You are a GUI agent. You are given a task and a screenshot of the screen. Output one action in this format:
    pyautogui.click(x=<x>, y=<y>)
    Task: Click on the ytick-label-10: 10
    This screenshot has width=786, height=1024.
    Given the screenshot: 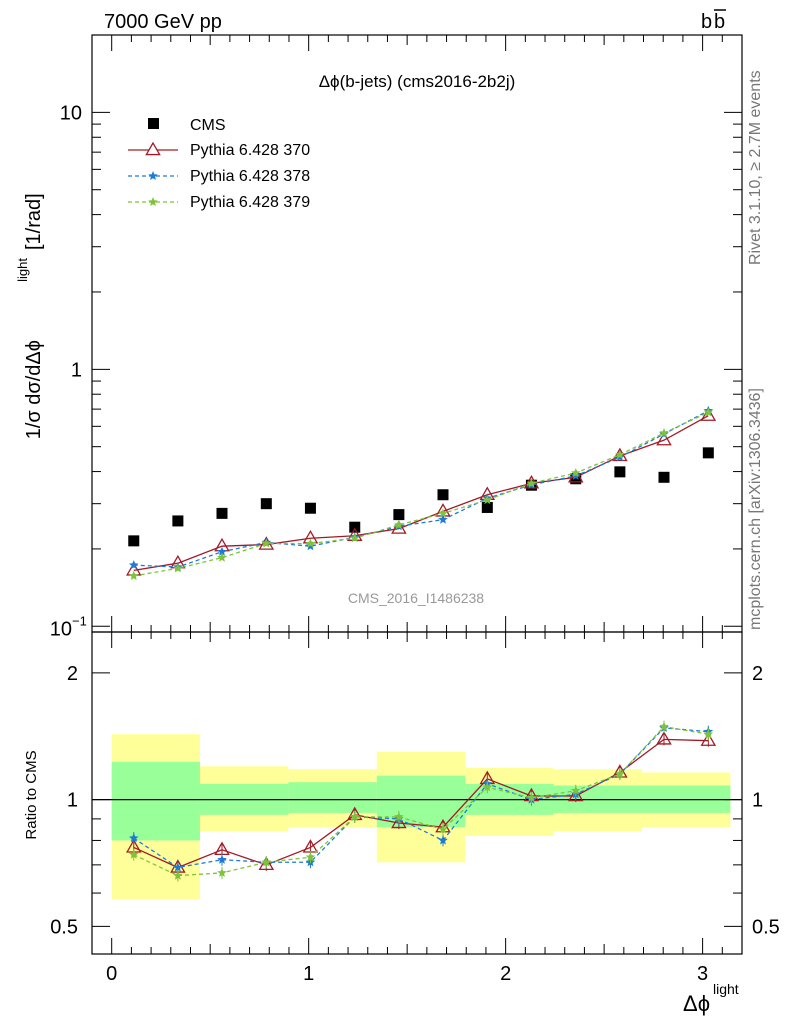 What is the action you would take?
    pyautogui.click(x=71, y=113)
    